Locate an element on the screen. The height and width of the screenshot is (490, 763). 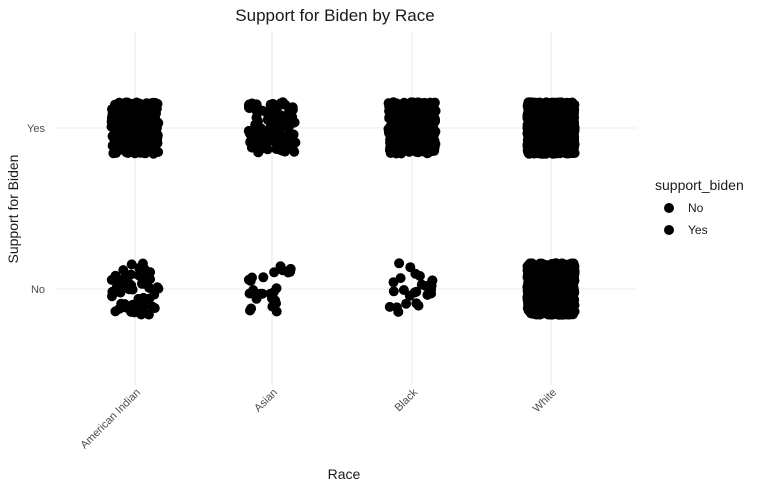
chart-title: Support for Biden by Race is located at coordinates (334, 15).